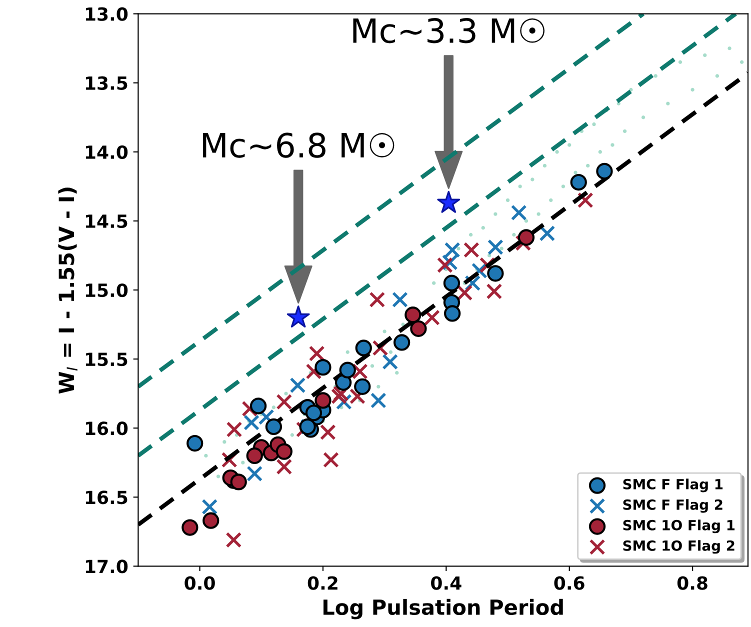 The height and width of the screenshot is (627, 751). Describe the element at coordinates (107, 14) in the screenshot. I see `y-tick-label: 13.0` at that location.